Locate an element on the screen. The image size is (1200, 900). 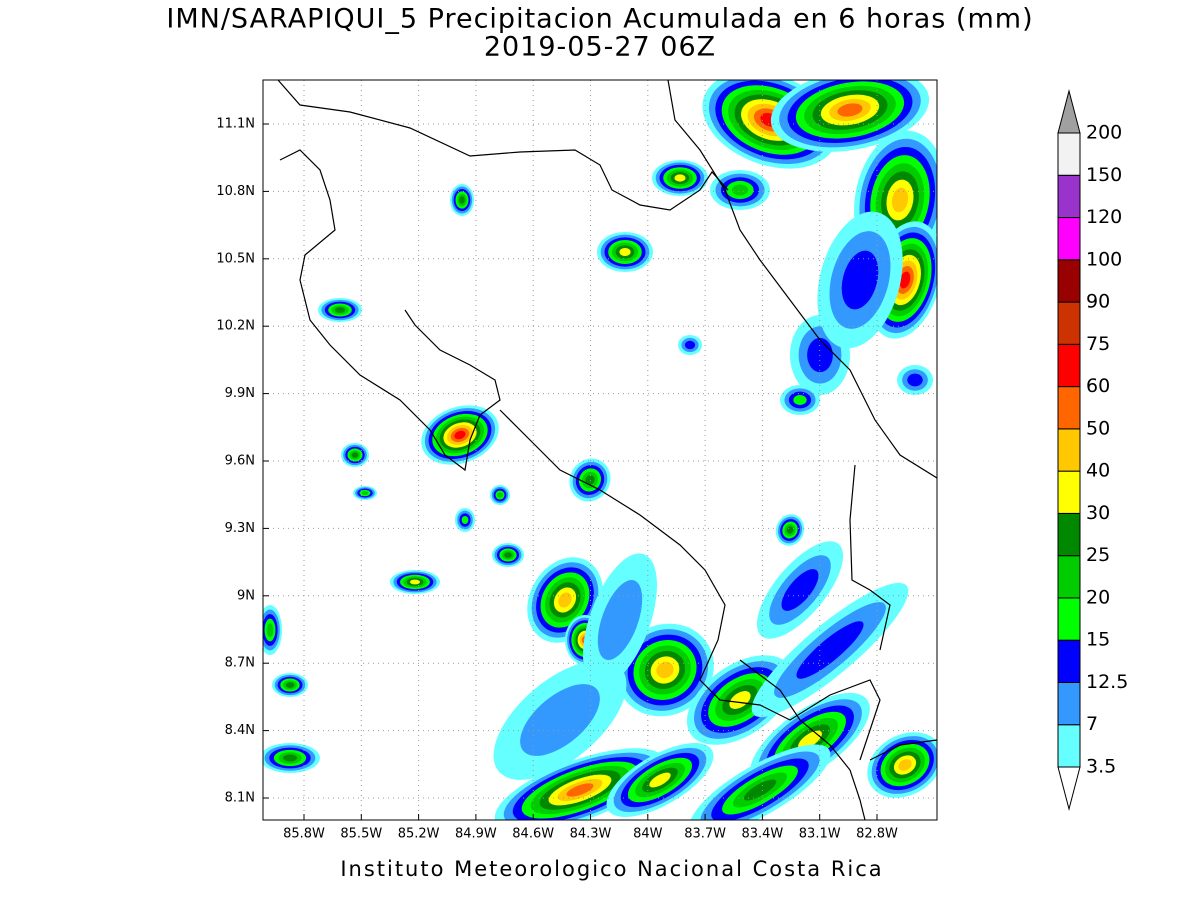
lon-tick-label: 85.8W is located at coordinates (304, 834).